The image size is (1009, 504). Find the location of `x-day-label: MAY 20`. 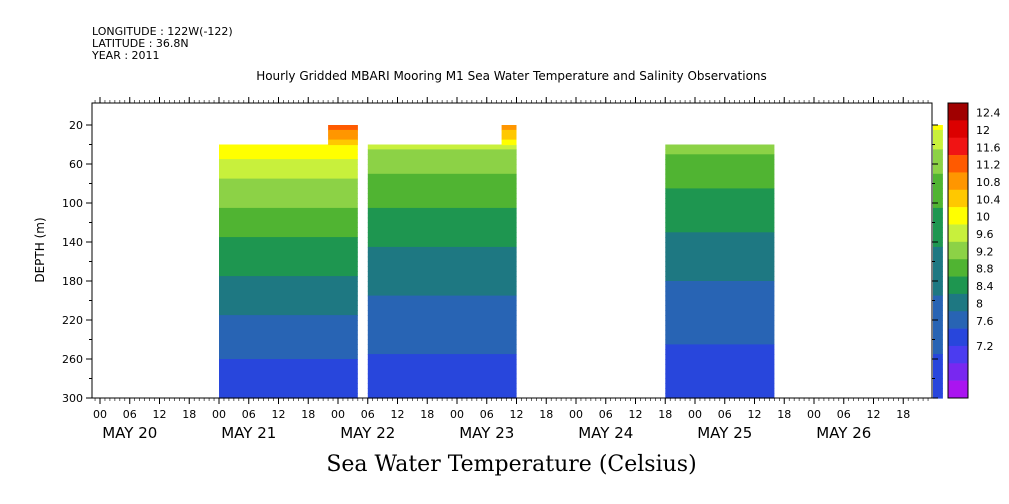

x-day-label: MAY 20 is located at coordinates (129, 433).